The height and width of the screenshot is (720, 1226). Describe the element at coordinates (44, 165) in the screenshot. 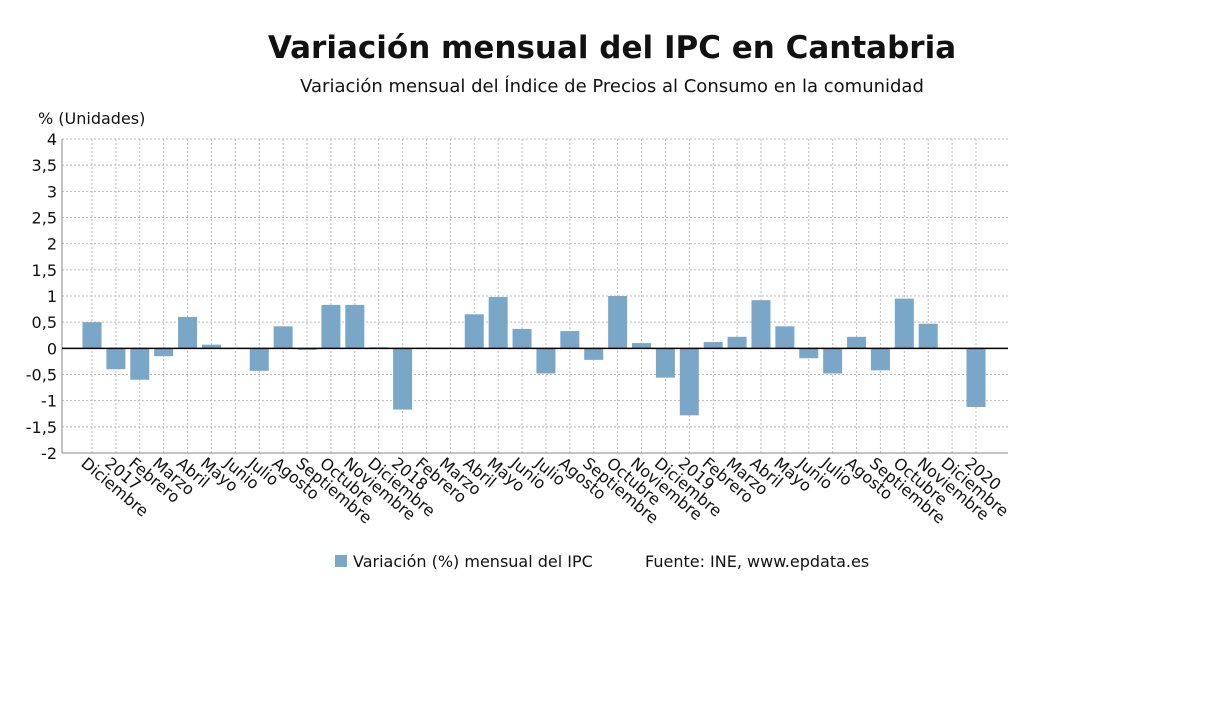

I see `y-tick-label: 3,5` at that location.